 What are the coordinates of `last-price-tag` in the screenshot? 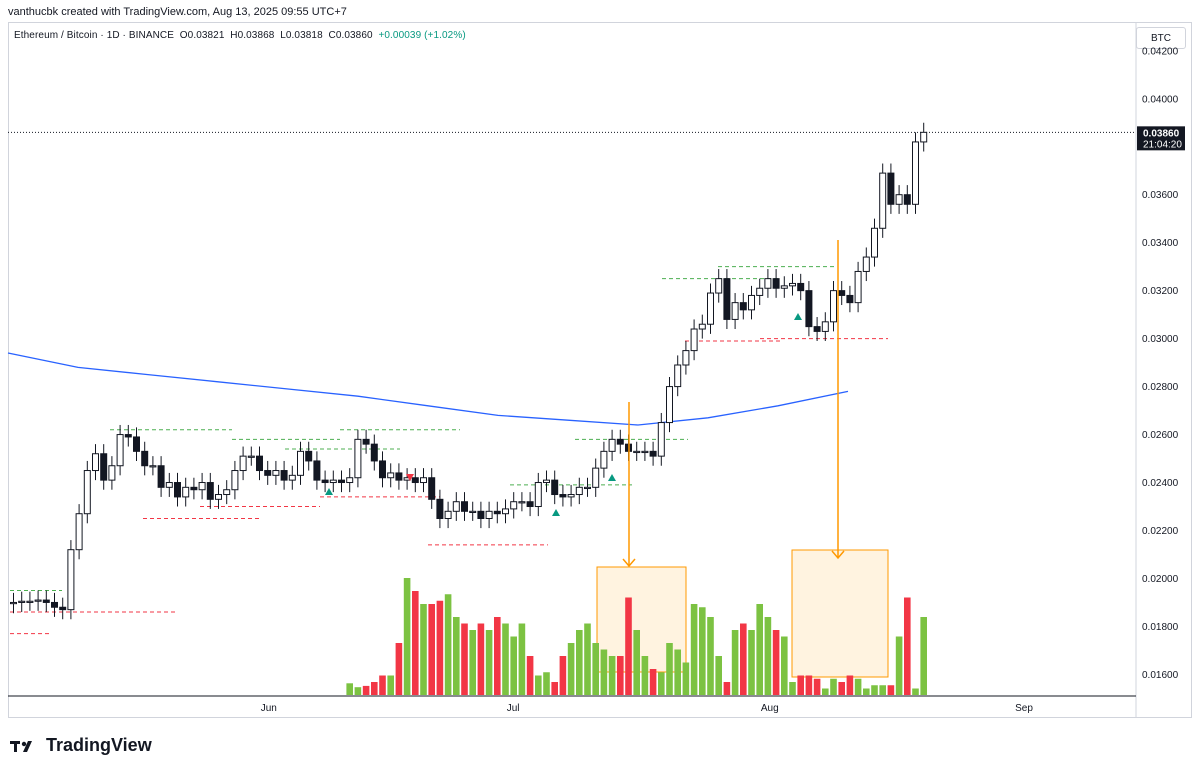 It's located at (1161, 138).